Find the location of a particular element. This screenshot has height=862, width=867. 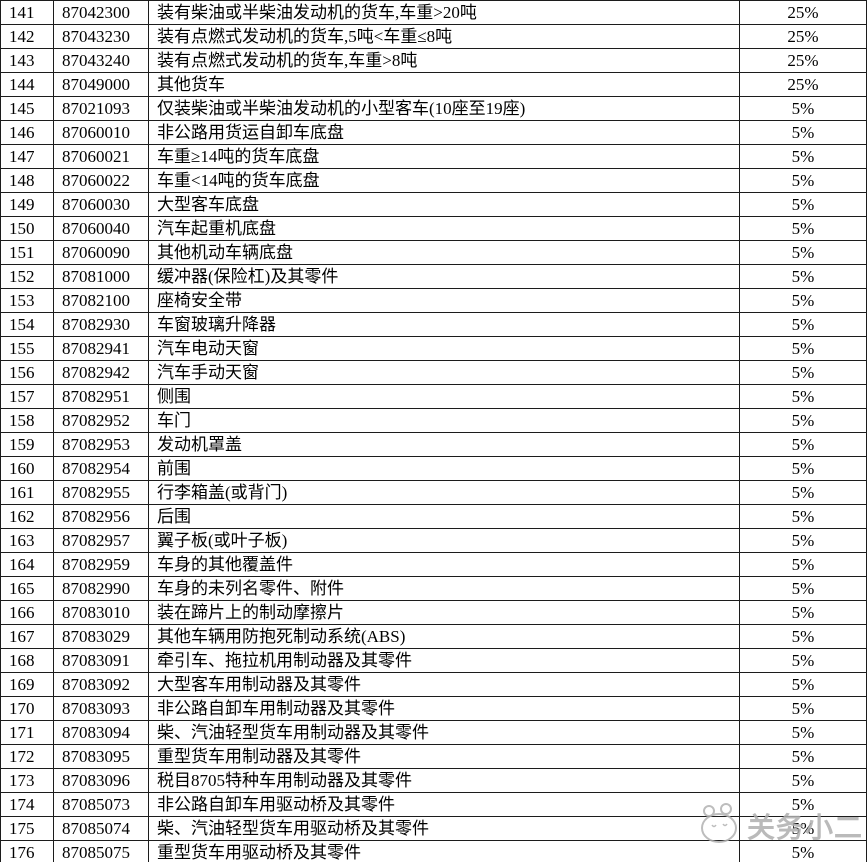

description-cell: 税目8705特种车用制动器及其零件 is located at coordinates (444, 780).